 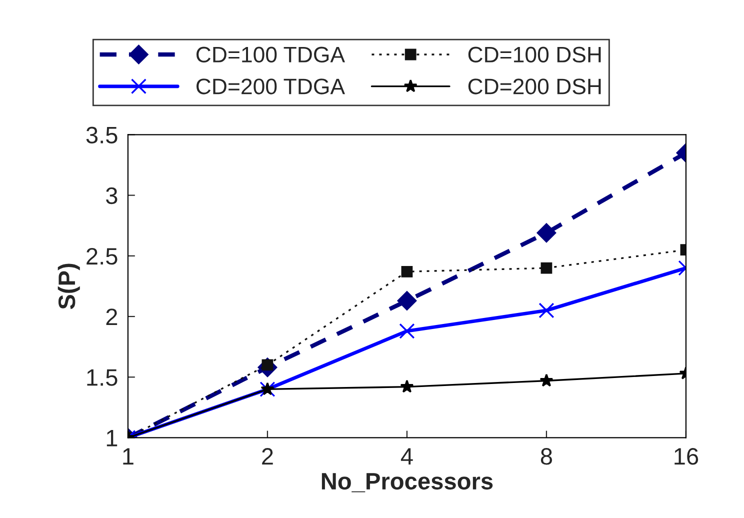 What do you see at coordinates (128, 456) in the screenshot?
I see `x-tick-label: 1` at bounding box center [128, 456].